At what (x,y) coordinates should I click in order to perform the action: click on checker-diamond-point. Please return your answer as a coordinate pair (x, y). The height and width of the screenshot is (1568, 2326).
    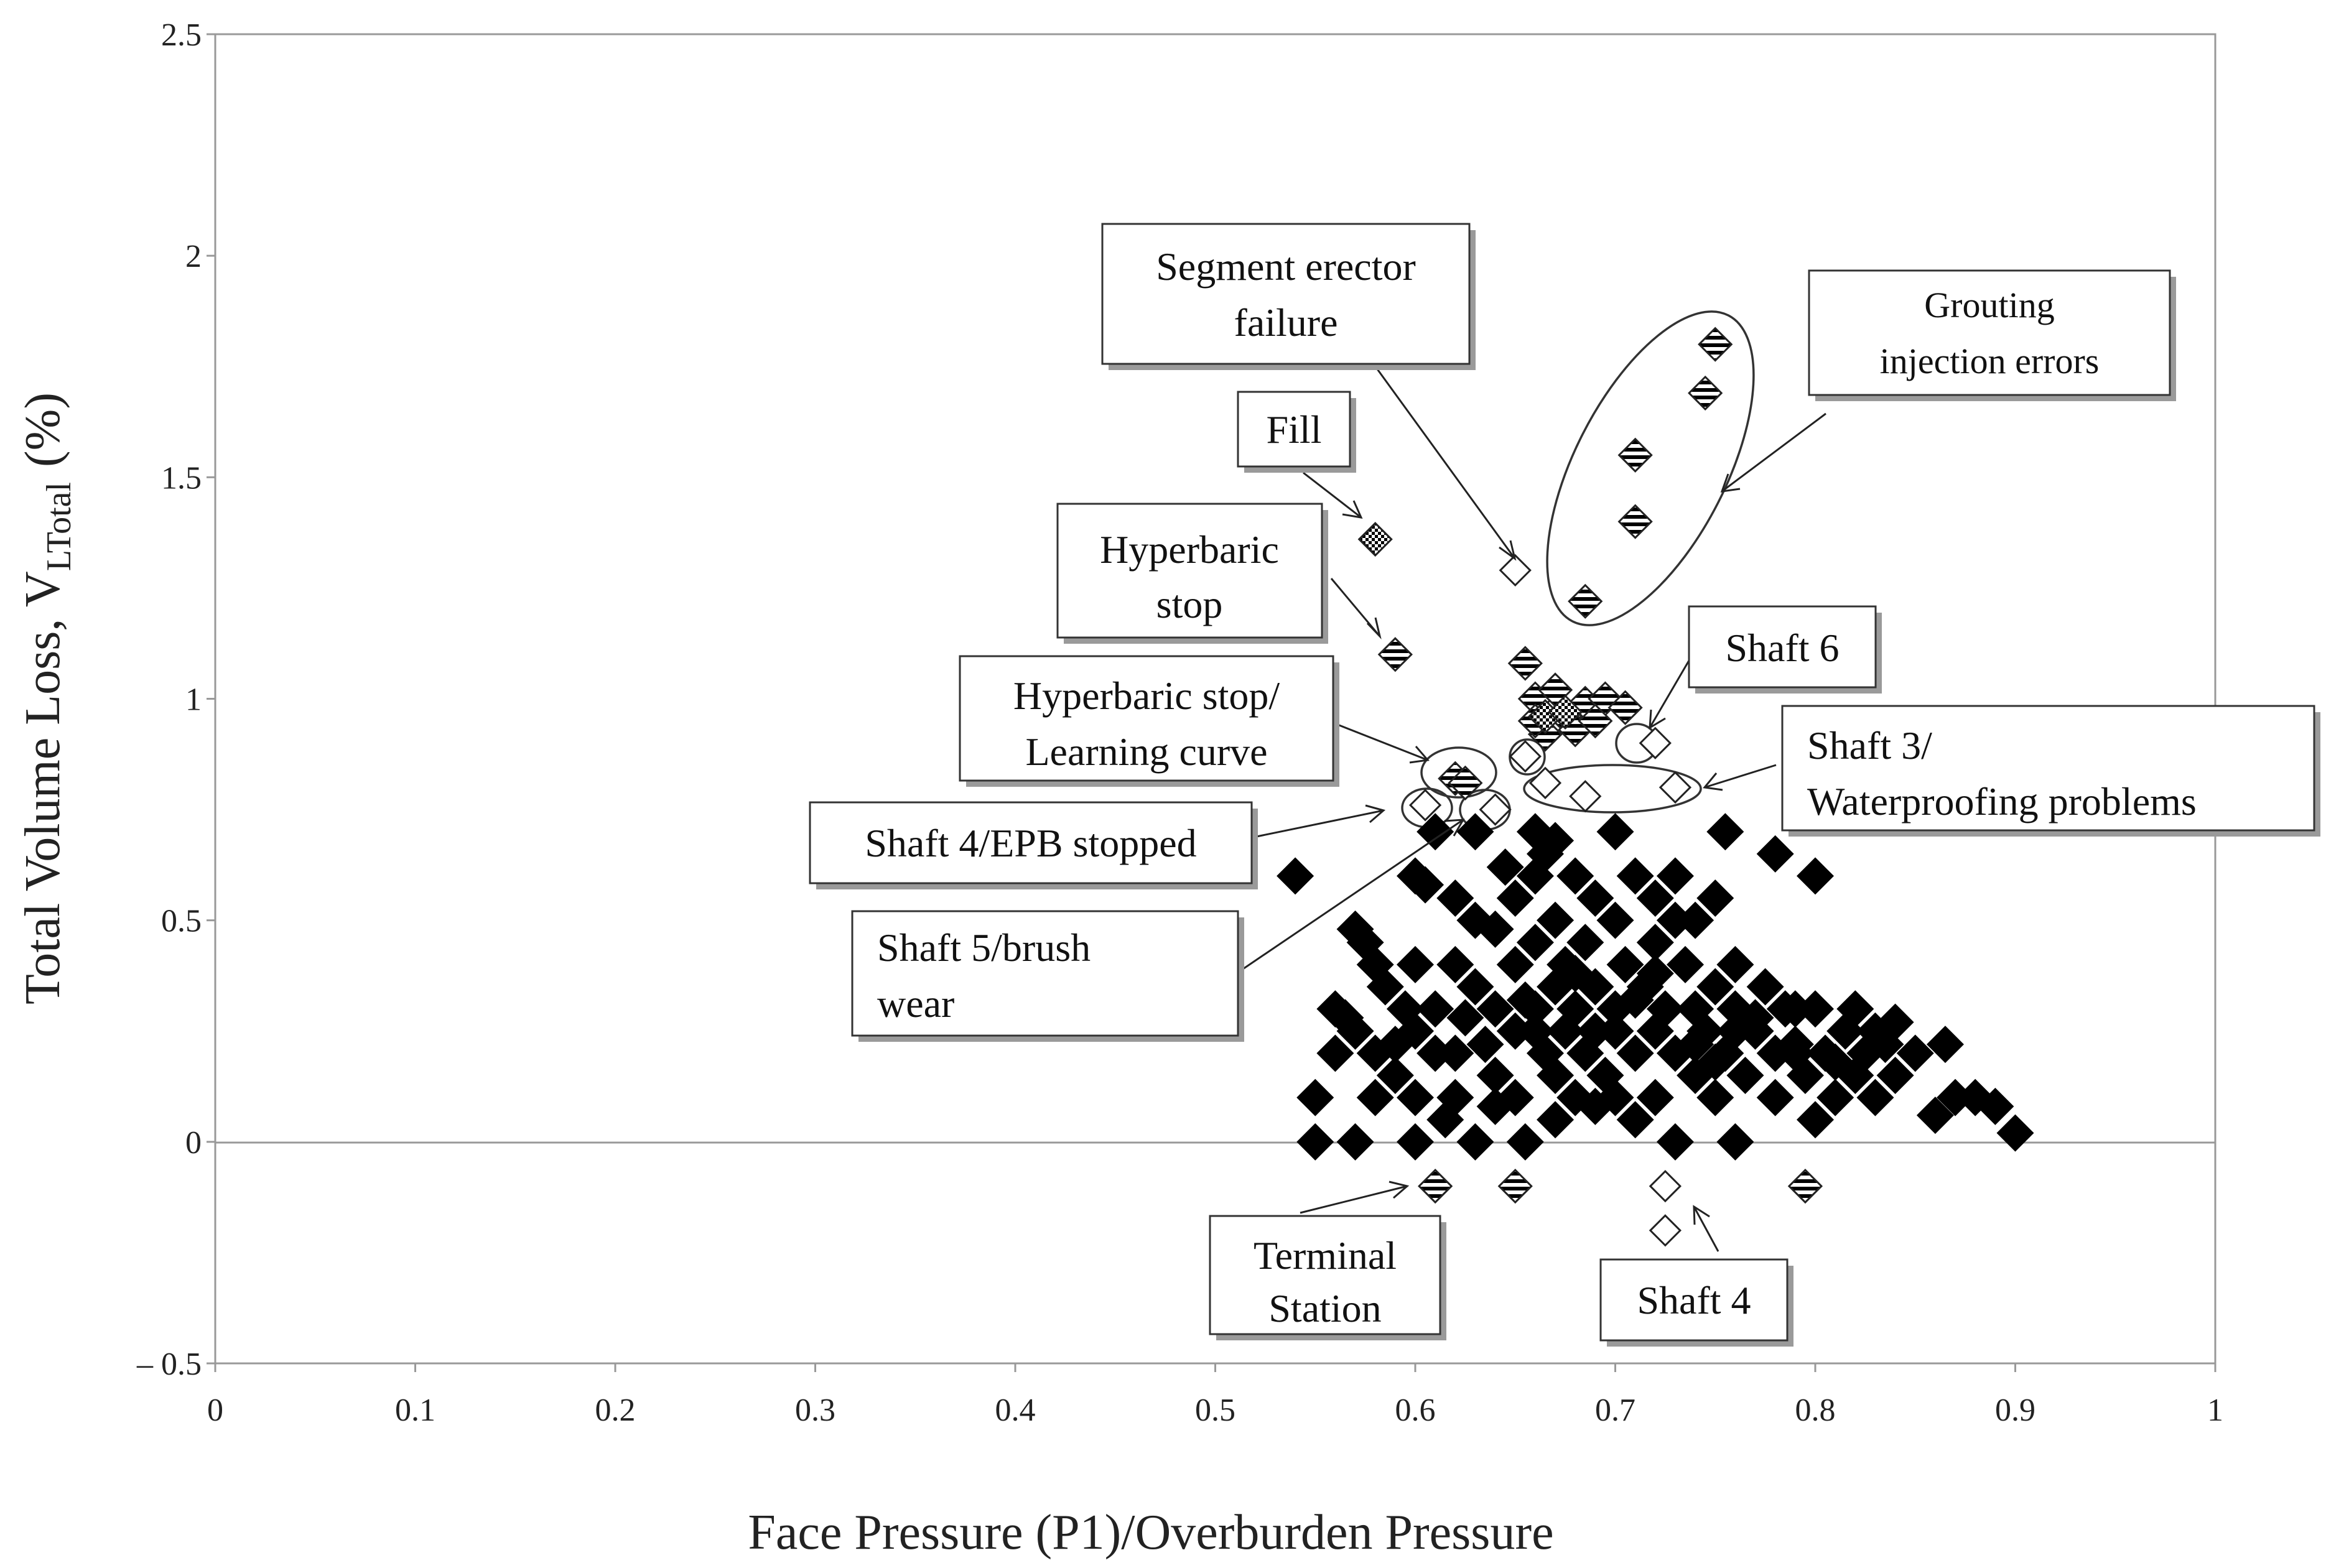
    Looking at the image, I should click on (1375, 539).